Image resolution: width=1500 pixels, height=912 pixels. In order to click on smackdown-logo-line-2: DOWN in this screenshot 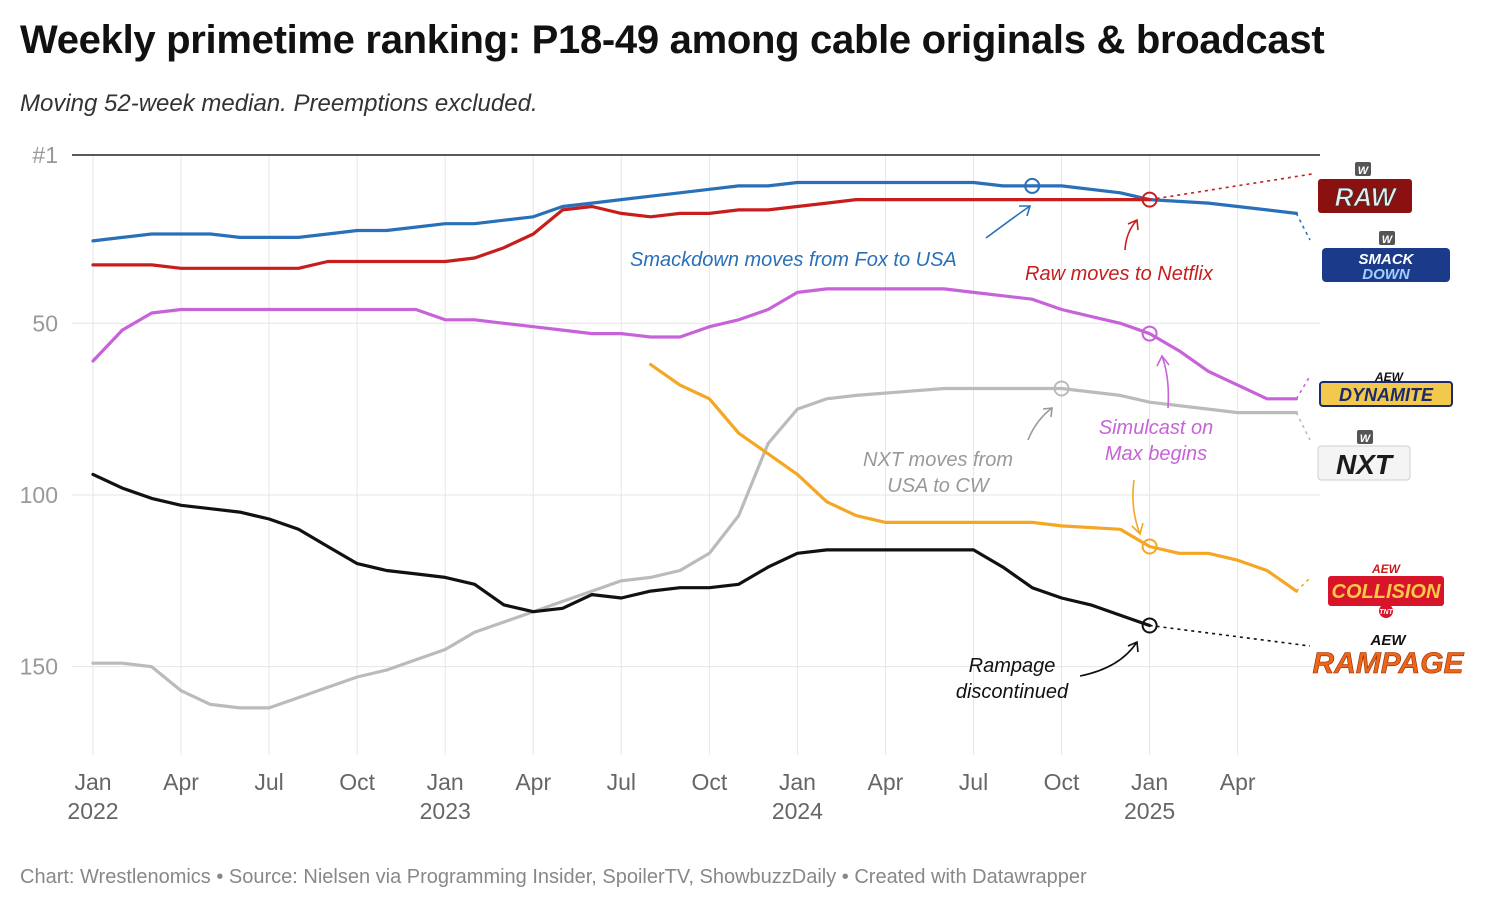, I will do `click(1386, 274)`.